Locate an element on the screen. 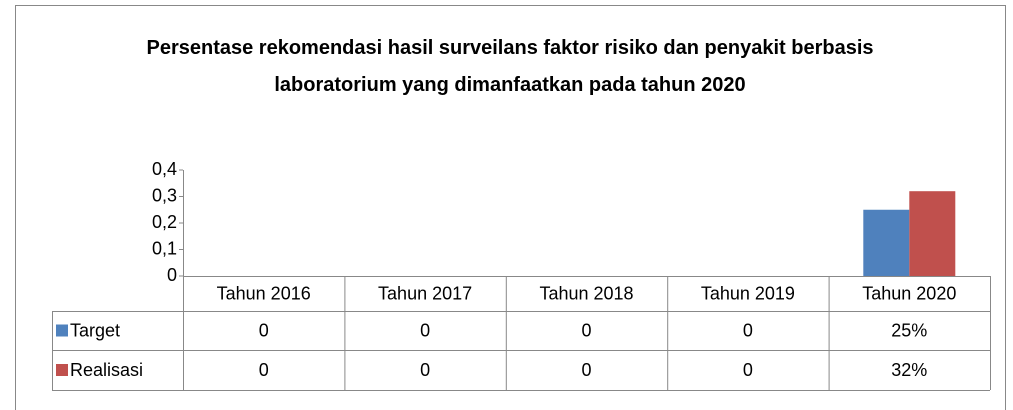 The width and height of the screenshot is (1013, 410). y-tick-label: 0,2 is located at coordinates (164, 222).